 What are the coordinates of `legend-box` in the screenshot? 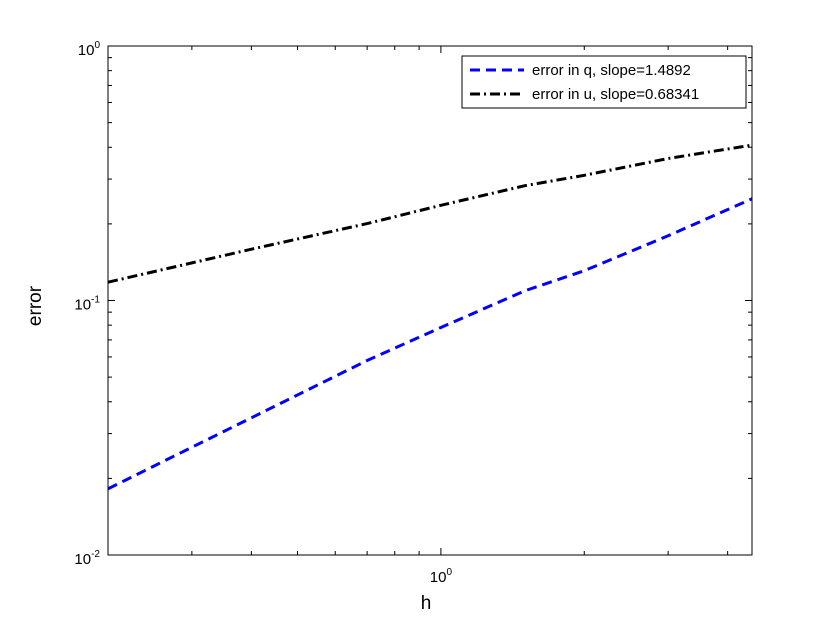 It's located at (604, 82).